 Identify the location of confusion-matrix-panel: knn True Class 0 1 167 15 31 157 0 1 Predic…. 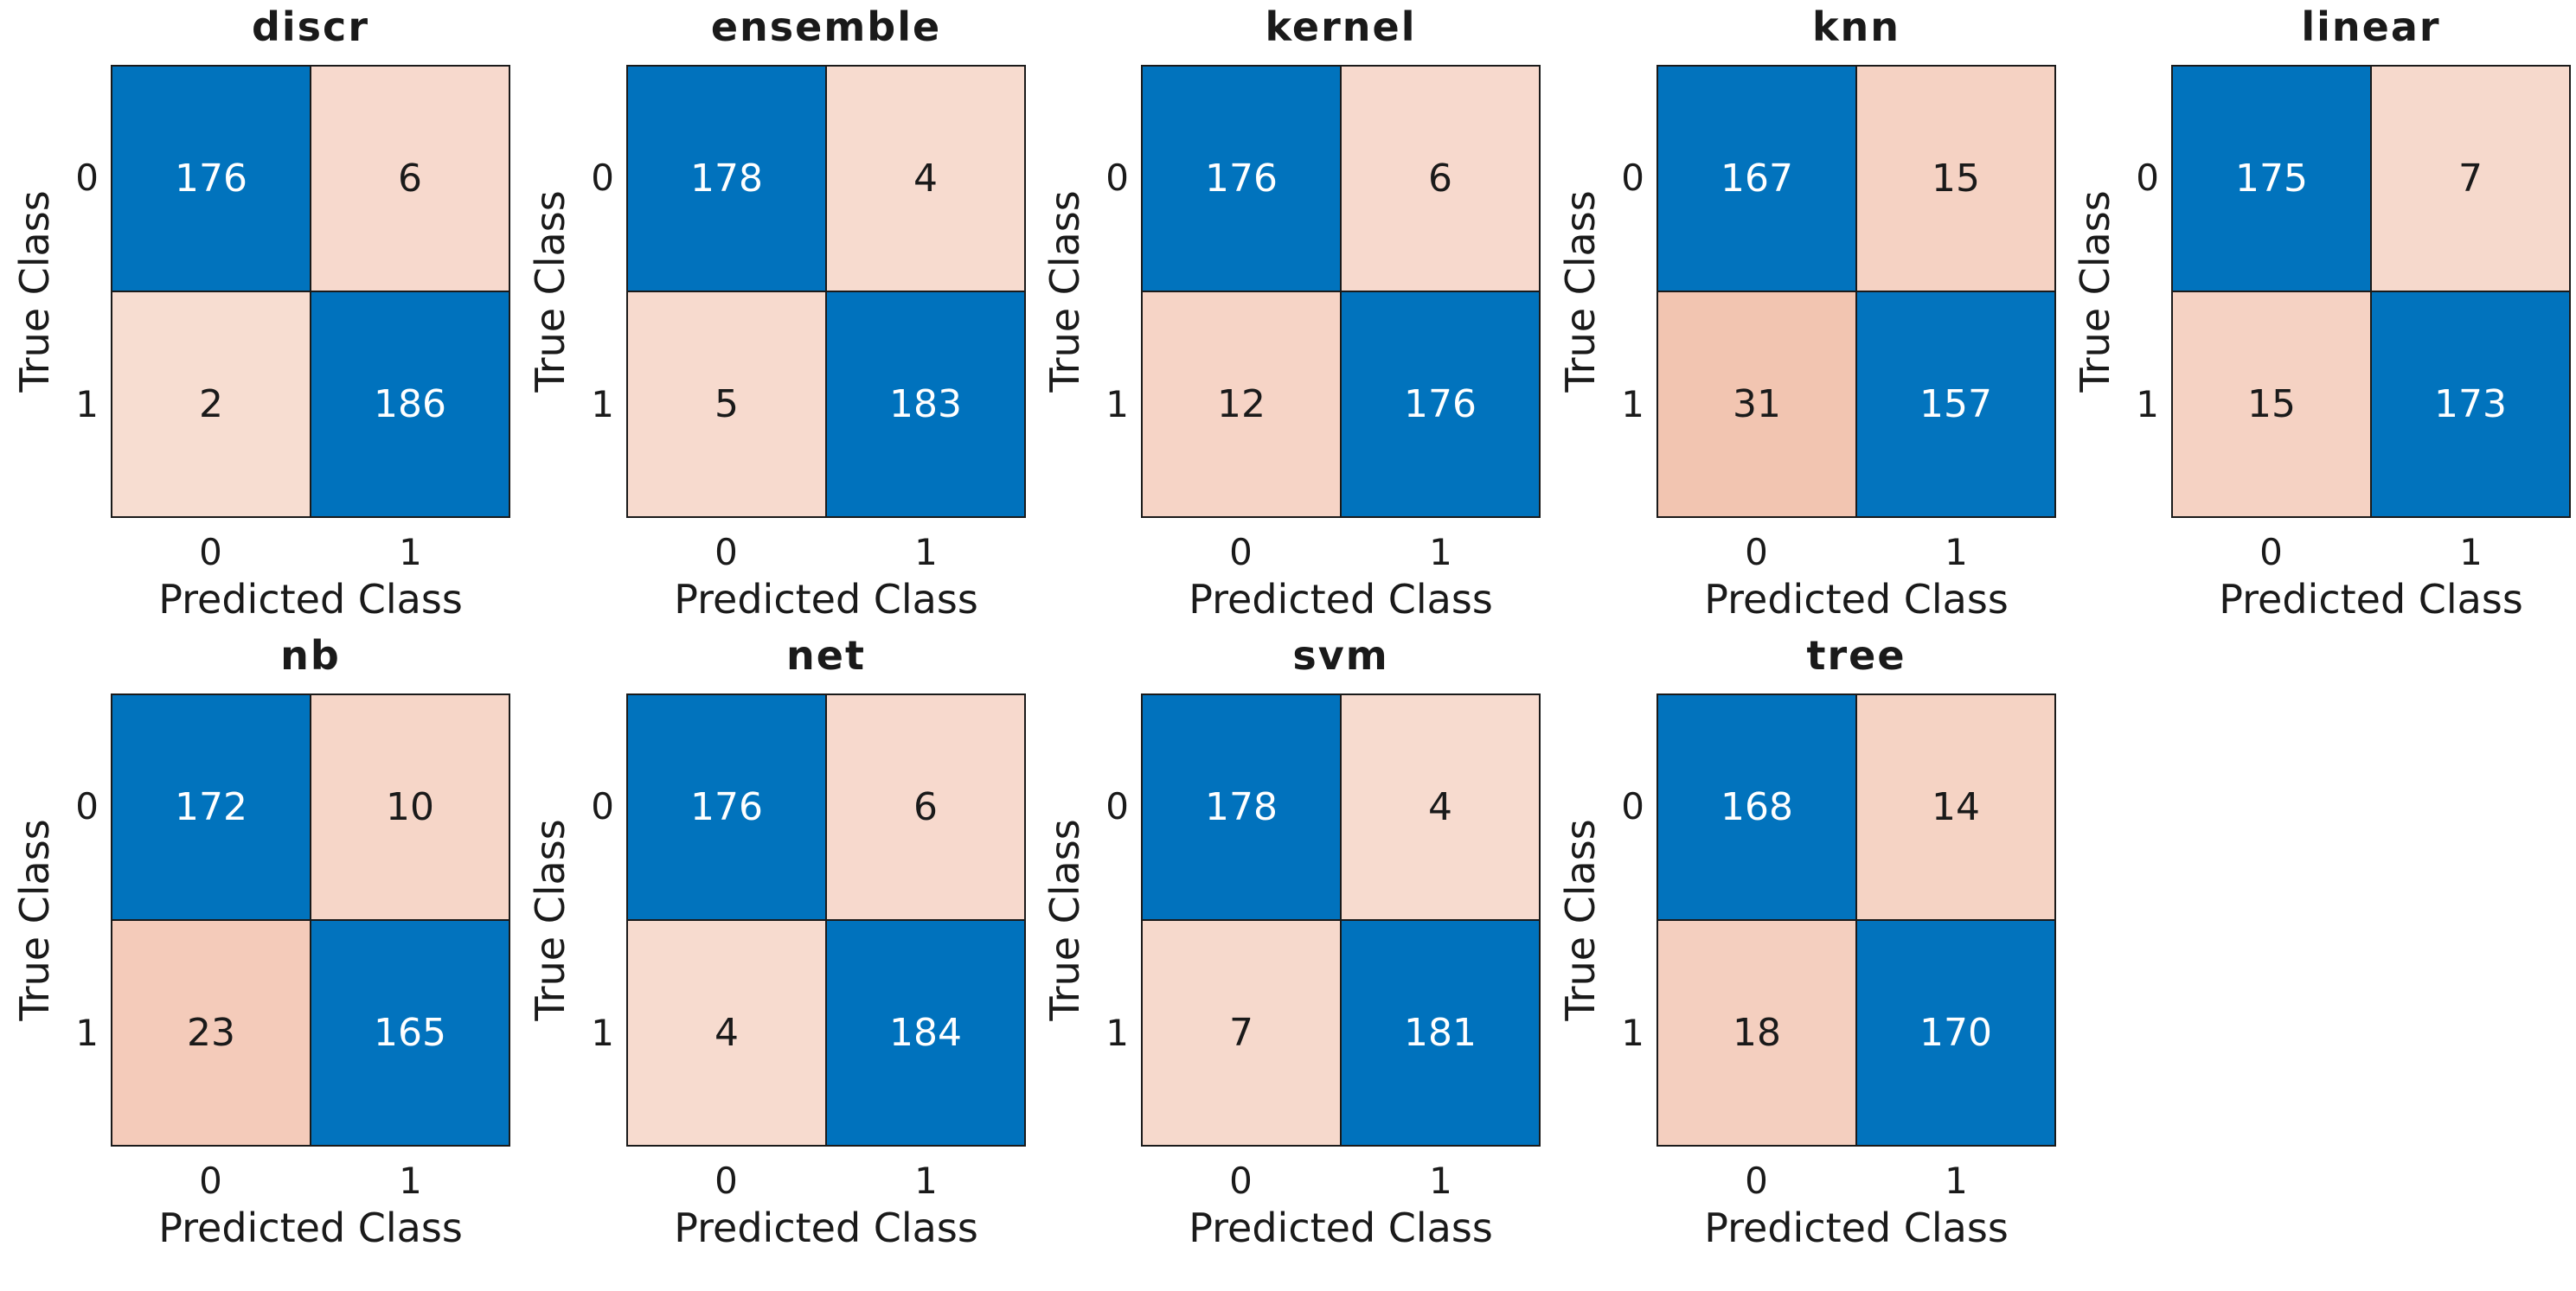
(1803, 322).